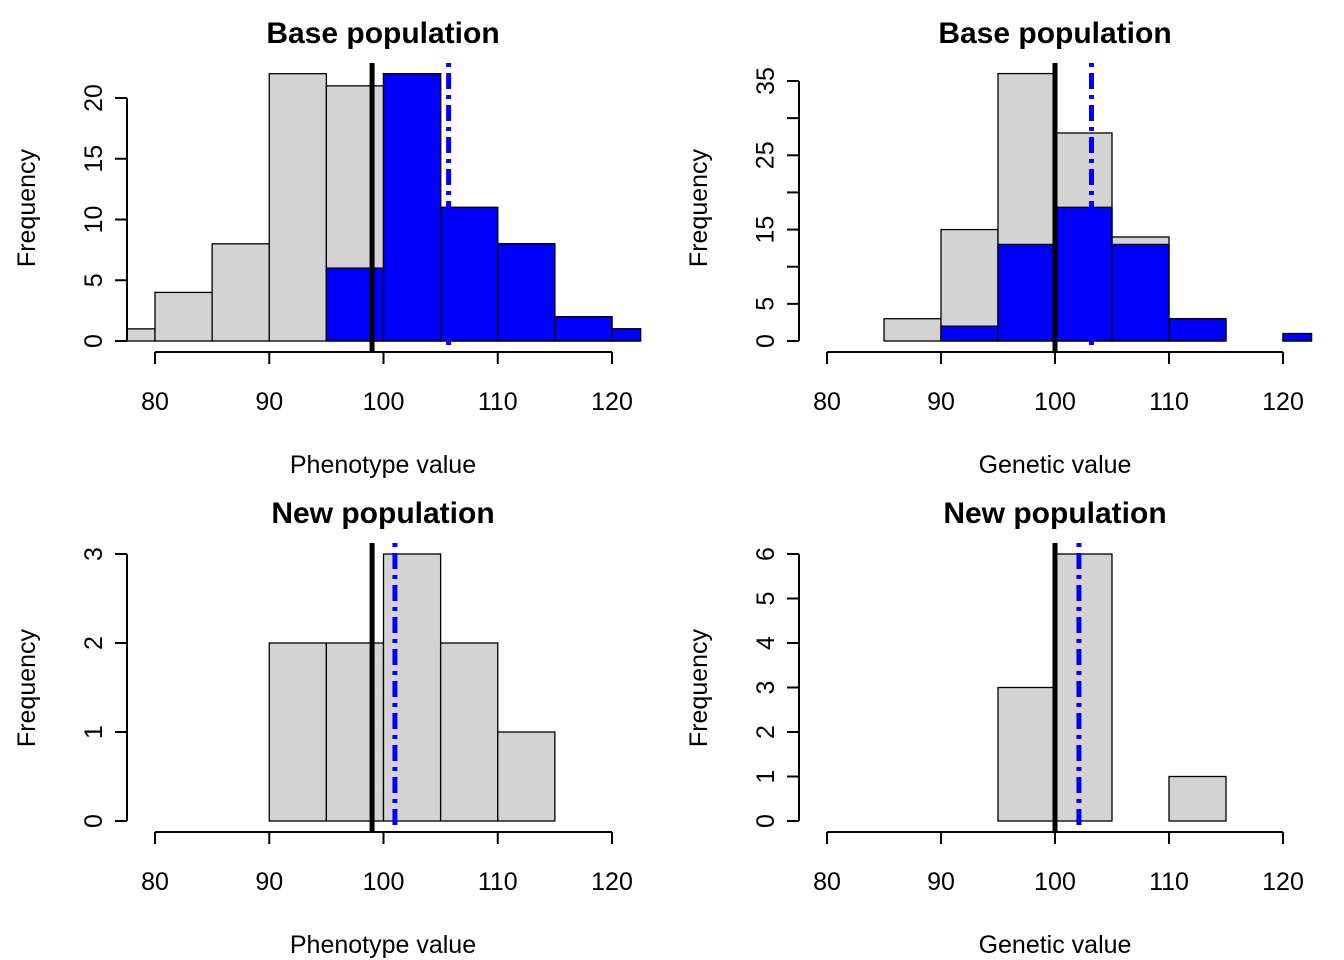  What do you see at coordinates (766, 554) in the screenshot?
I see `y-tick-label: 6` at bounding box center [766, 554].